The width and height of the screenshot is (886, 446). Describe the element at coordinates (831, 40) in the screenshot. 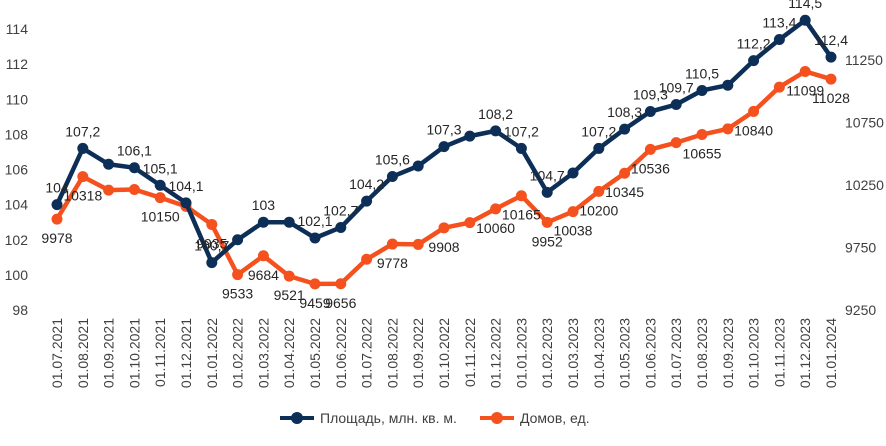

I see `area-data-label: 112,4` at that location.